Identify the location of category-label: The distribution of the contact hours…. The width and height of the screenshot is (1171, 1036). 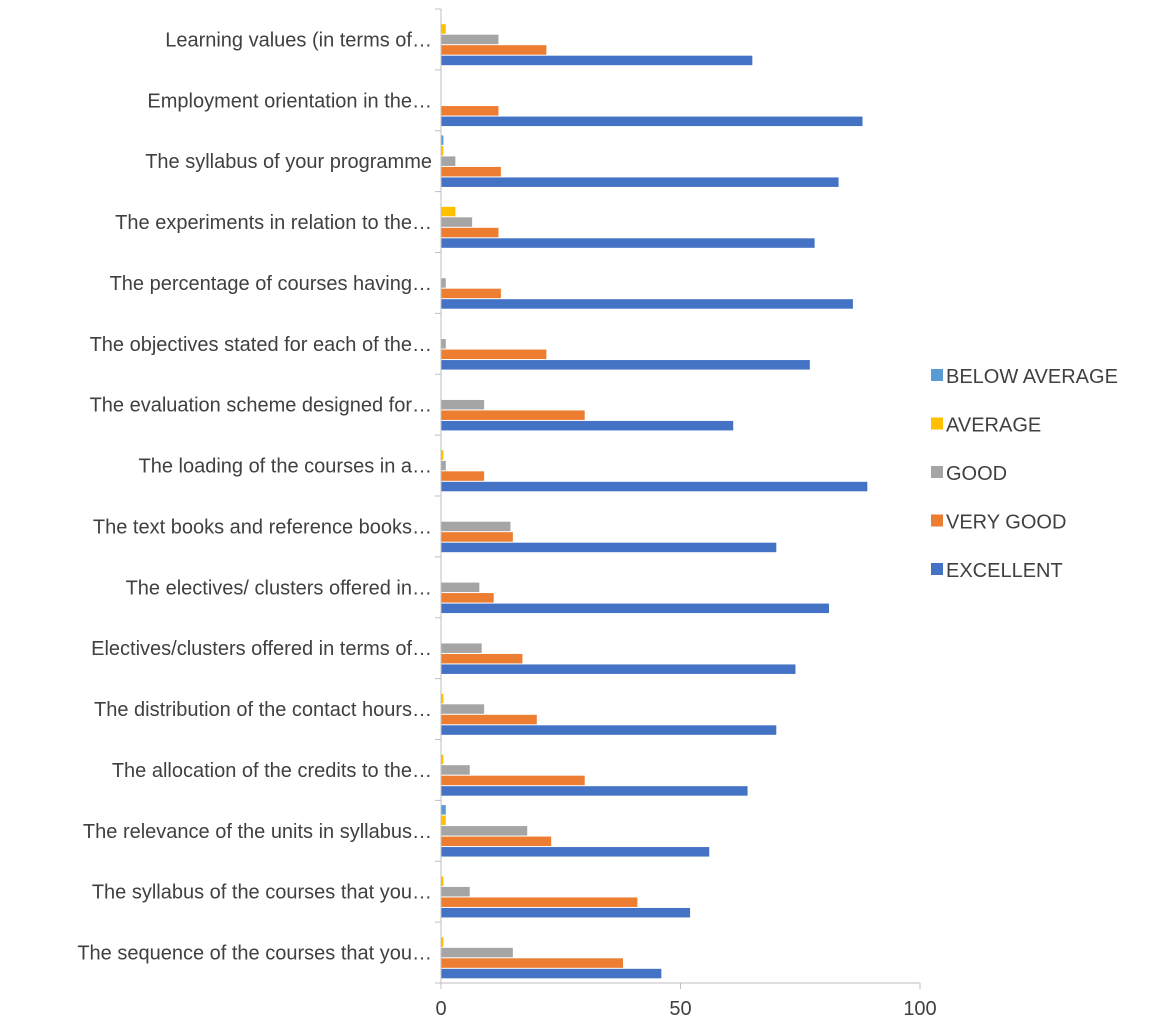
(263, 710).